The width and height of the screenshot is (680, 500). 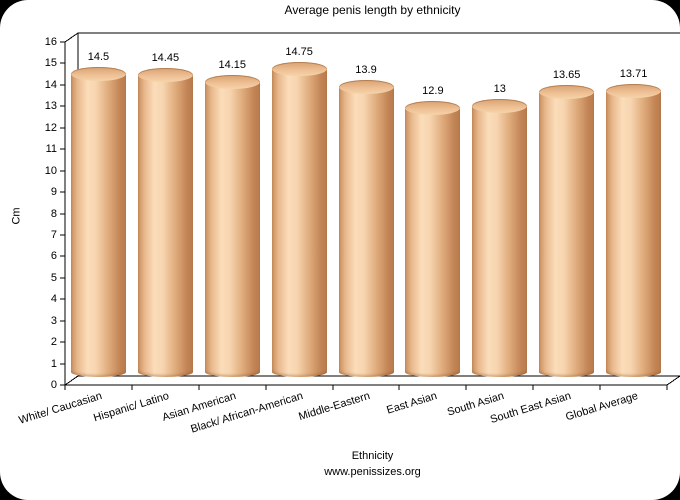 I want to click on chart-title: Average penis length by ethnicity, so click(x=372, y=10).